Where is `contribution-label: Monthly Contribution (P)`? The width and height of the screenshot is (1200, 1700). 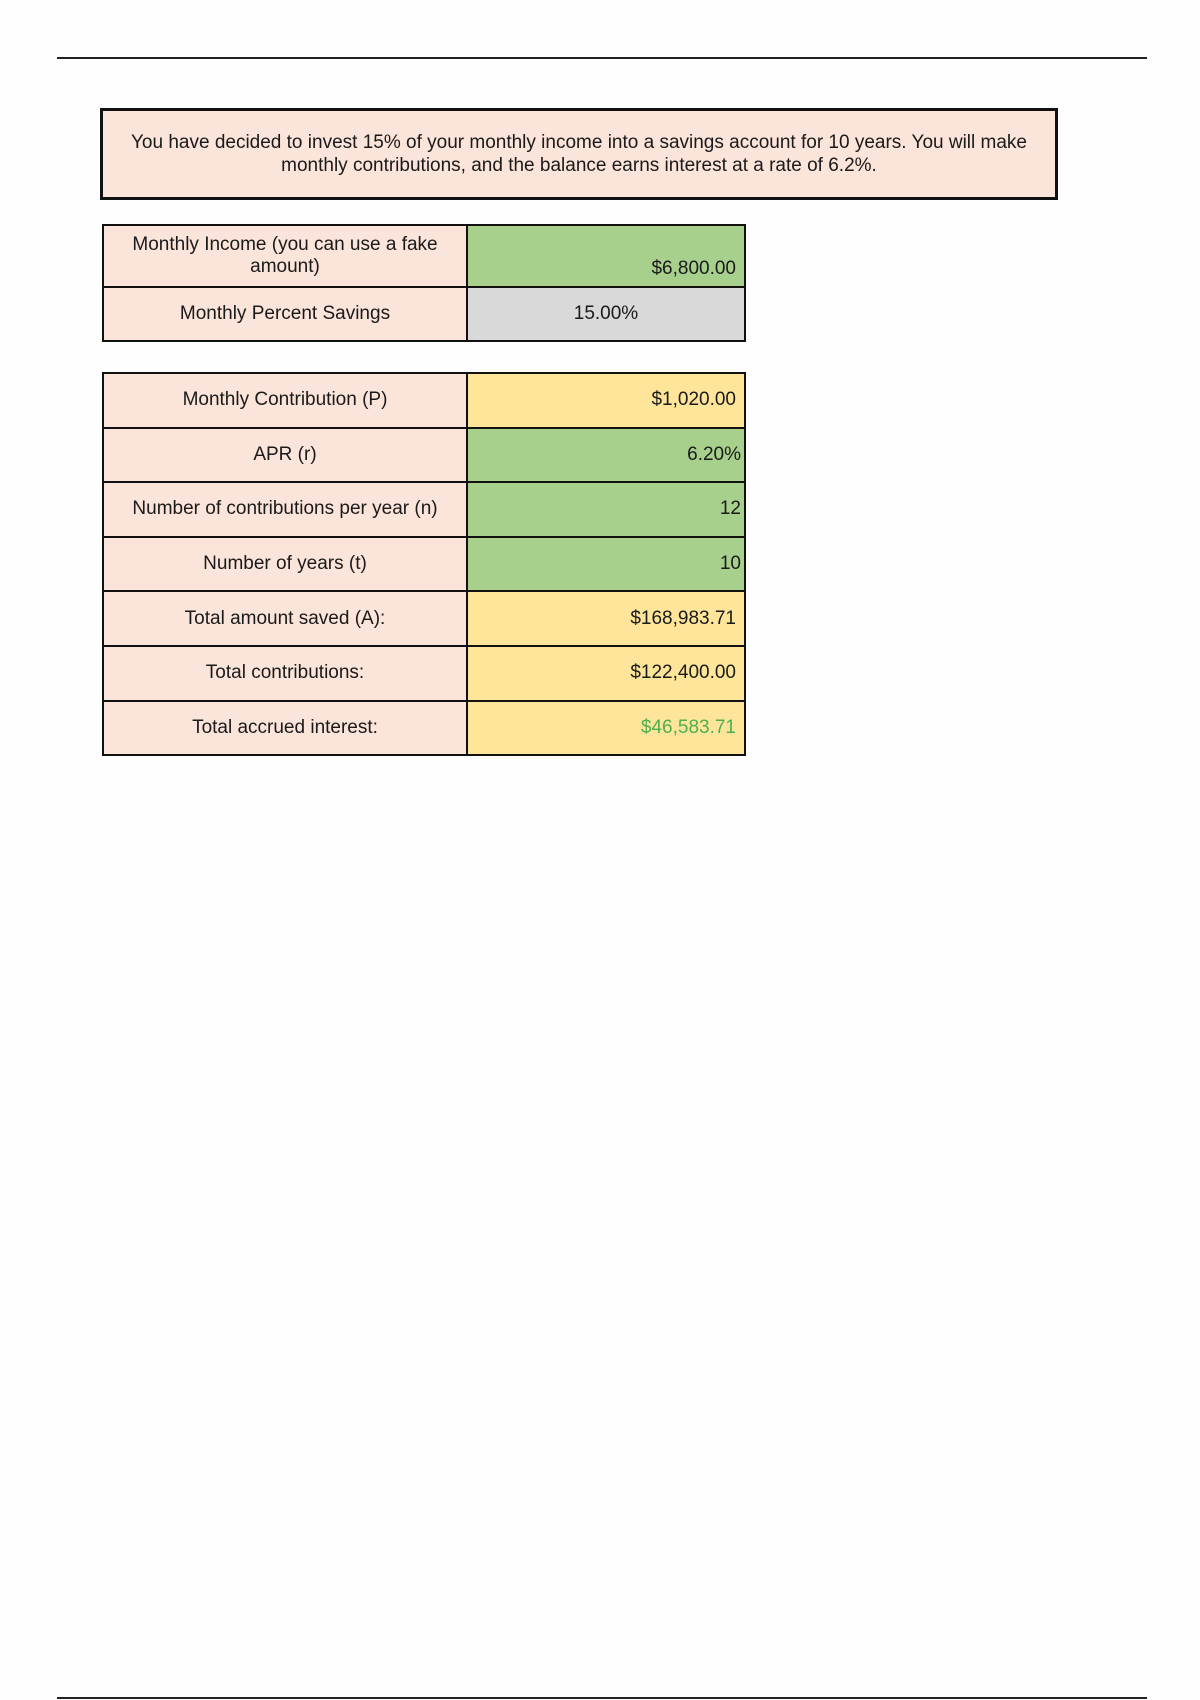
contribution-label: Monthly Contribution (P) is located at coordinates (285, 400).